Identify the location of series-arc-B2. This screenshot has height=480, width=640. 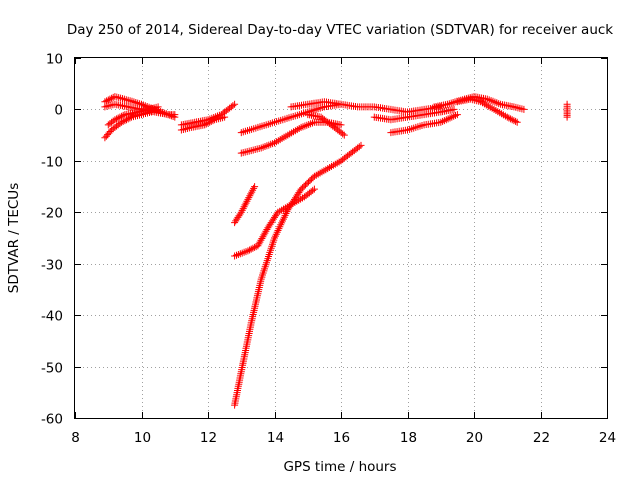
(203, 123).